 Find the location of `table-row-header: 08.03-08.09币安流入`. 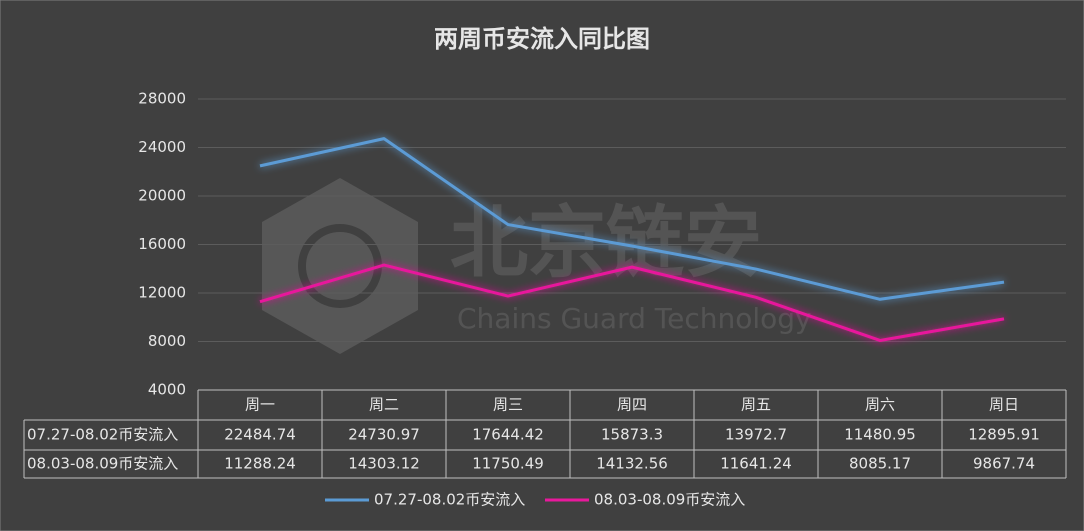

table-row-header: 08.03-08.09币安流入 is located at coordinates (102, 464).